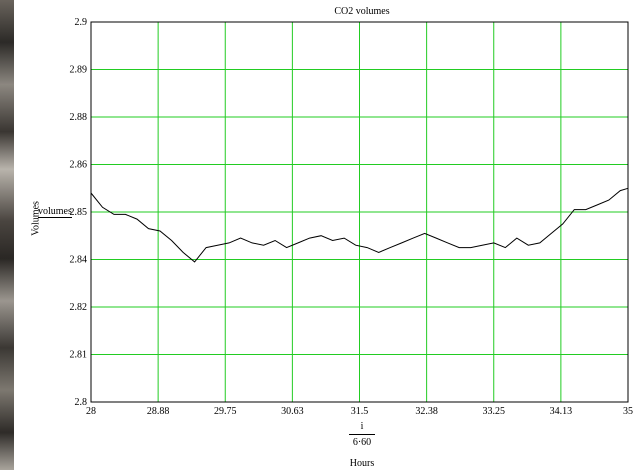  Describe the element at coordinates (426, 411) in the screenshot. I see `x-tick-label: 32.38` at that location.